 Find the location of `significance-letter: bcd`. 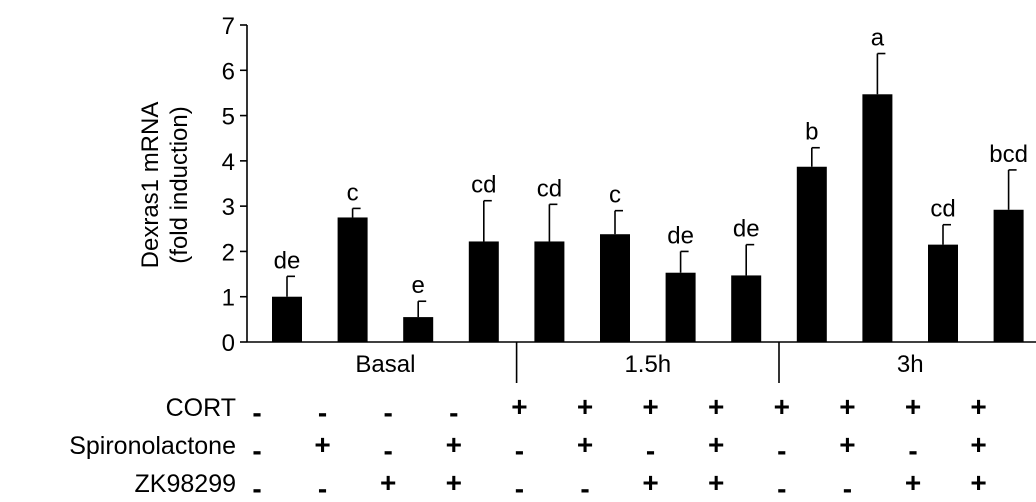

significance-letter: bcd is located at coordinates (1008, 154).